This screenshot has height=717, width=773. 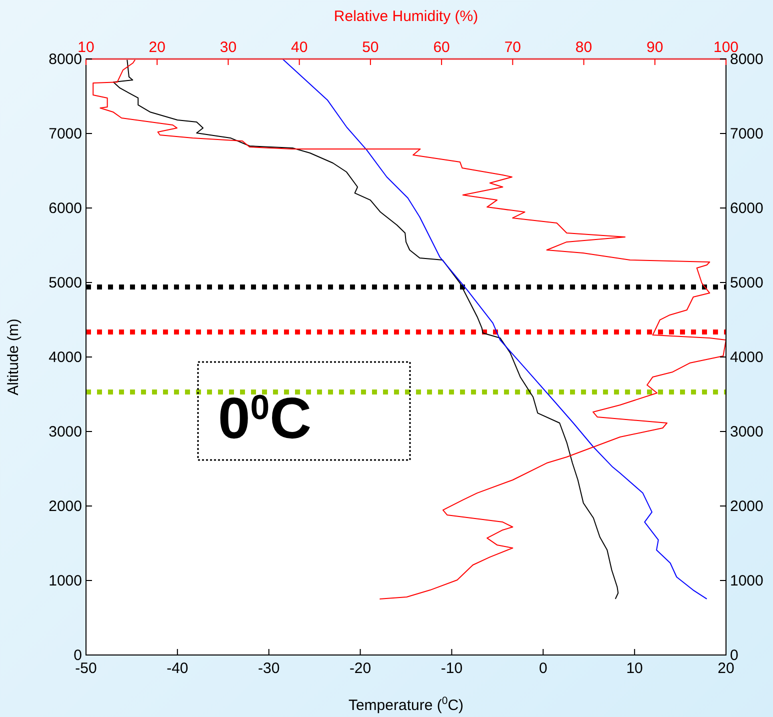 I want to click on x-tick-label: 10, so click(x=634, y=668).